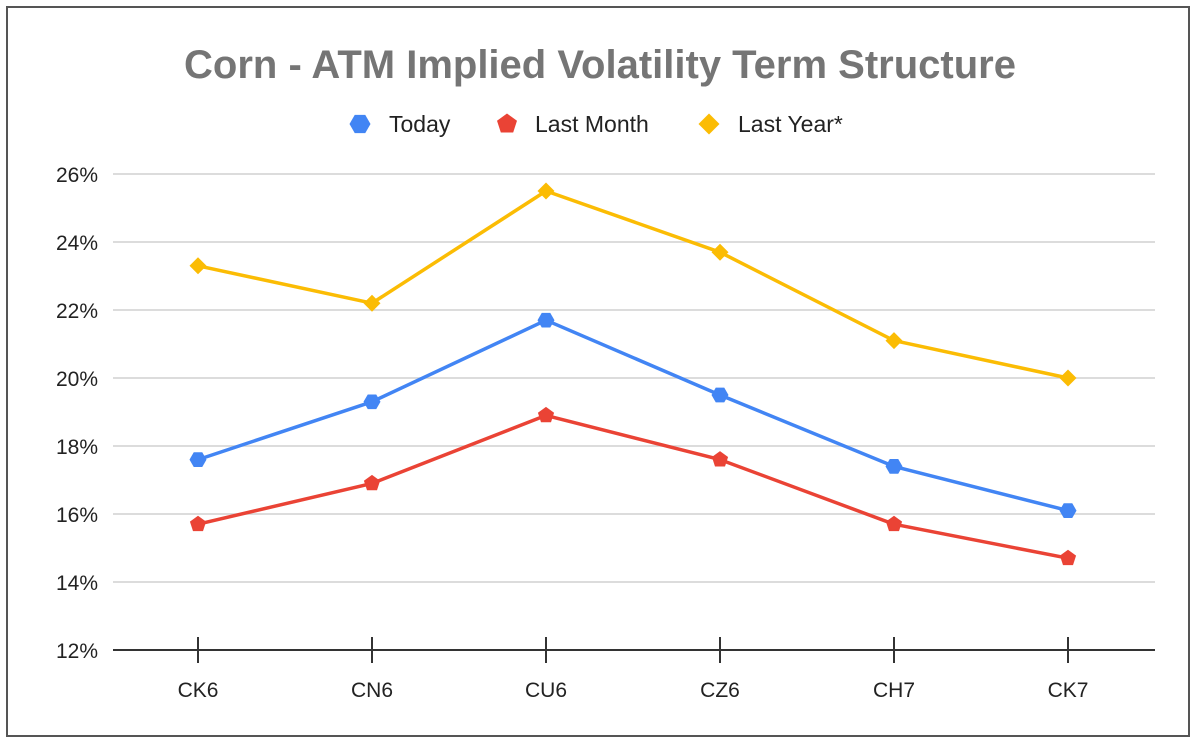 The image size is (1200, 745). Describe the element at coordinates (592, 124) in the screenshot. I see `legend-label: Last Month` at that location.